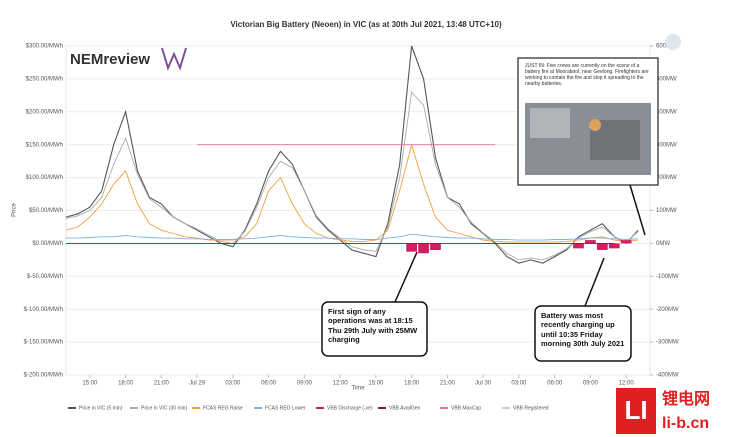 The width and height of the screenshot is (733, 437). I want to click on legend-label: VBB MaxCap, so click(466, 408).